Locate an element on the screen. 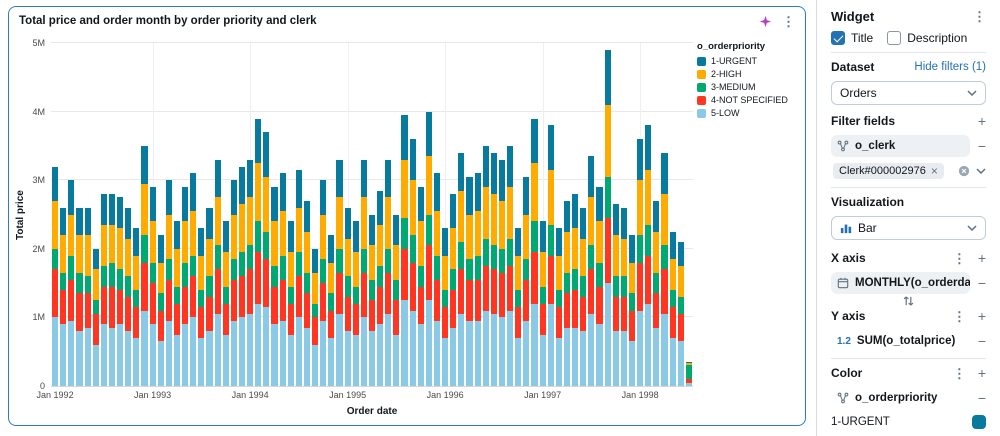  assistant-sparkle-icon is located at coordinates (765, 21).